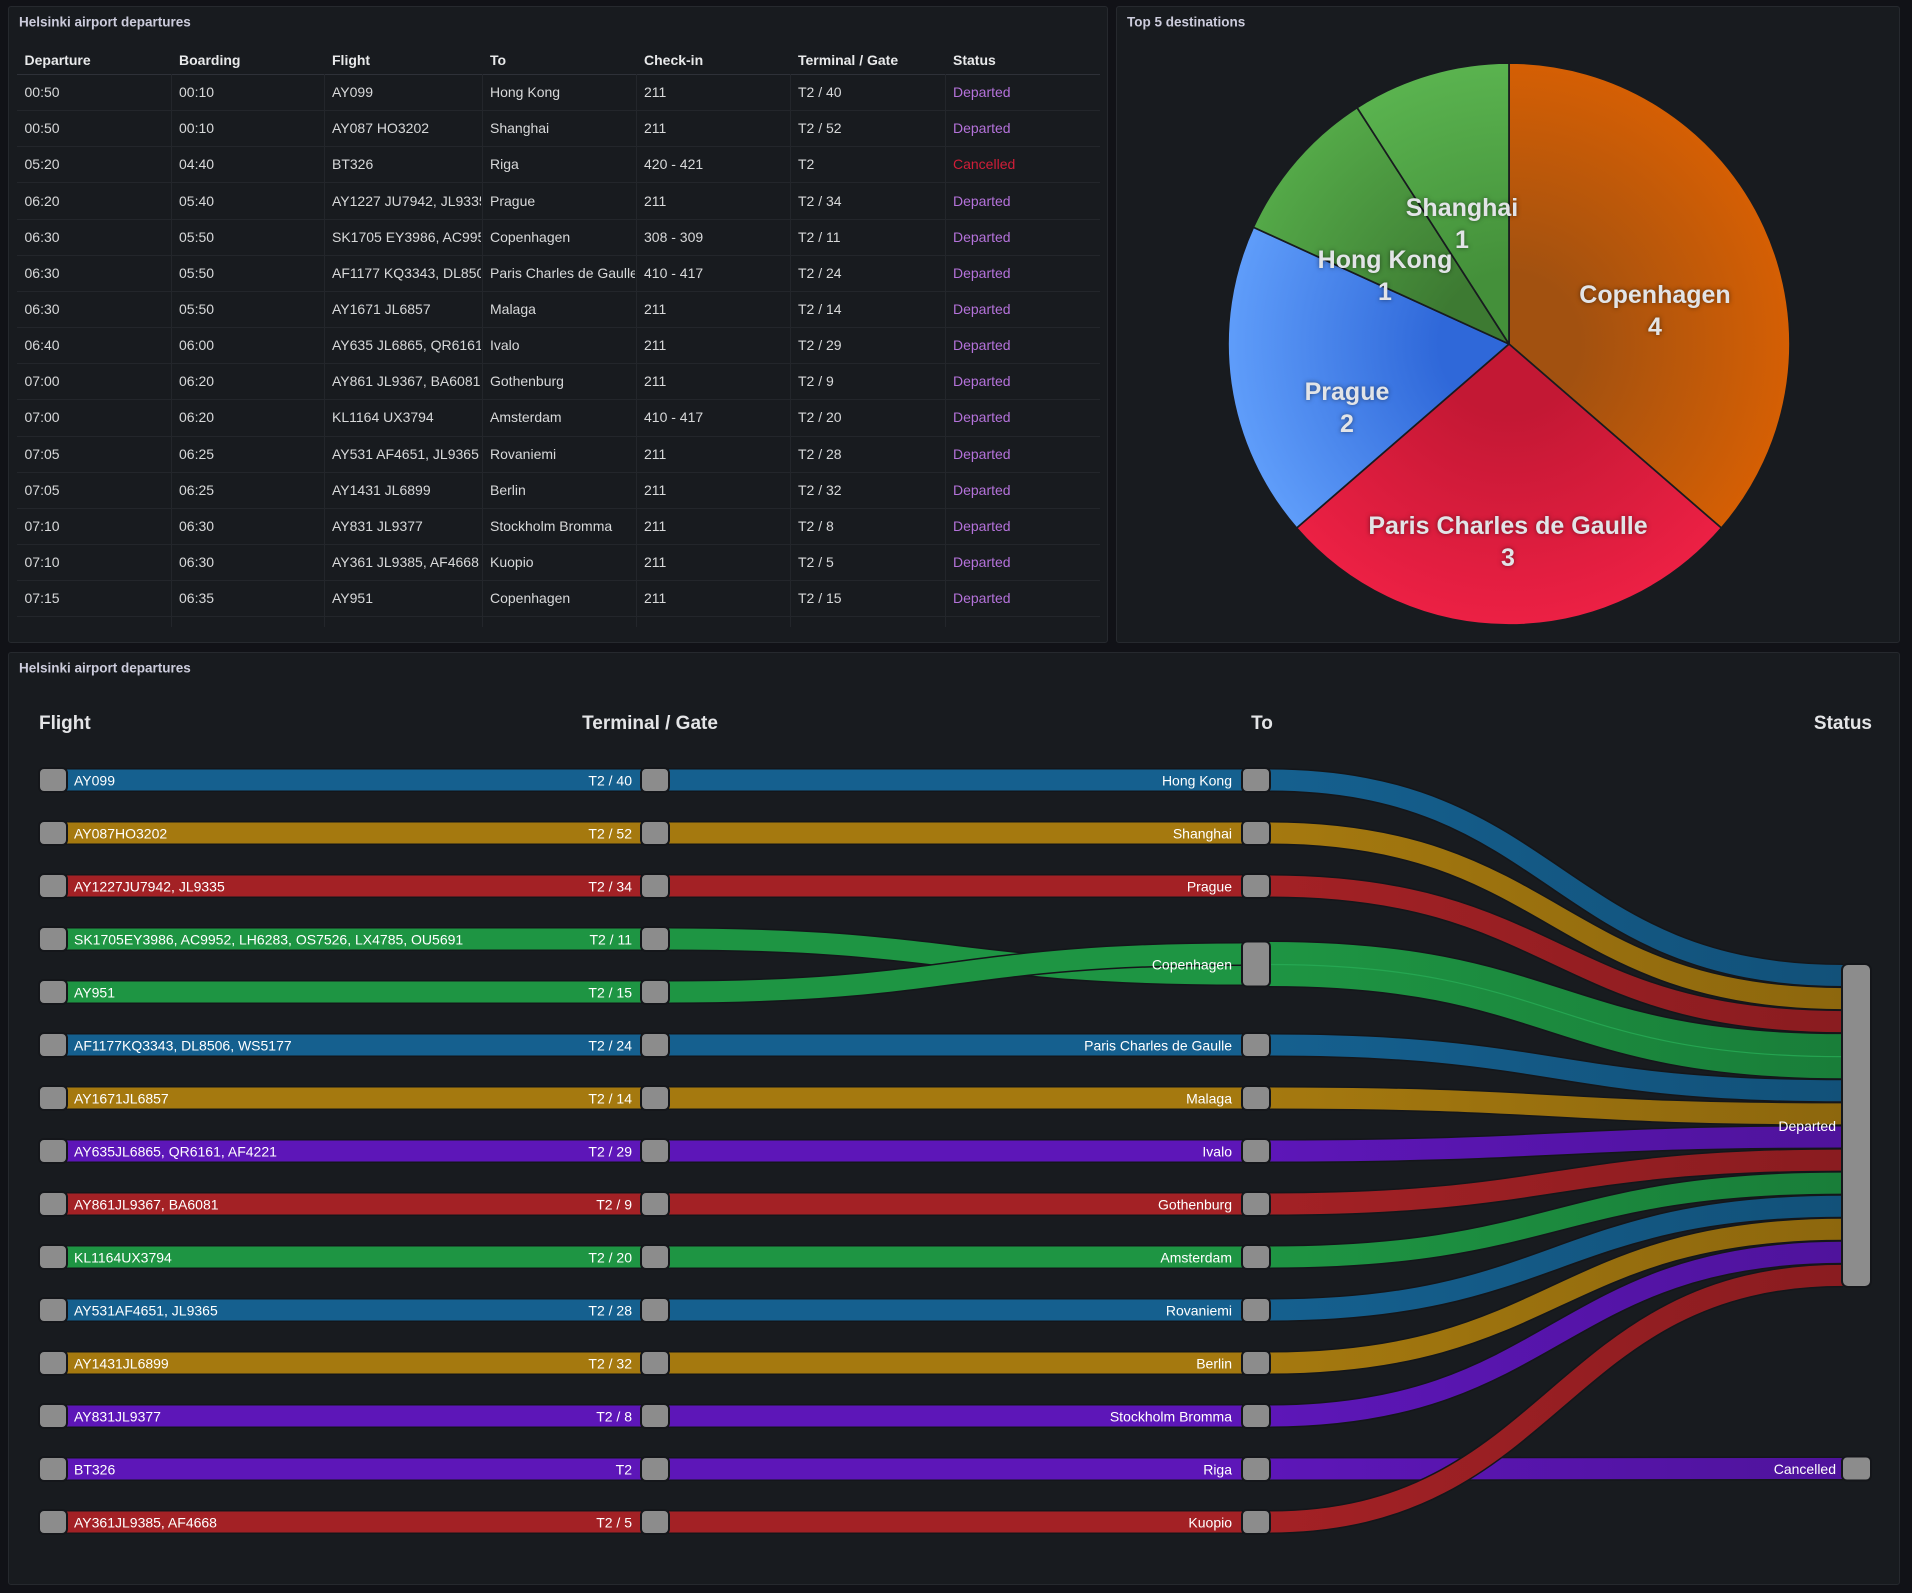 This screenshot has width=1912, height=1593. I want to click on svg-text: T2 / 24, so click(610, 1046).